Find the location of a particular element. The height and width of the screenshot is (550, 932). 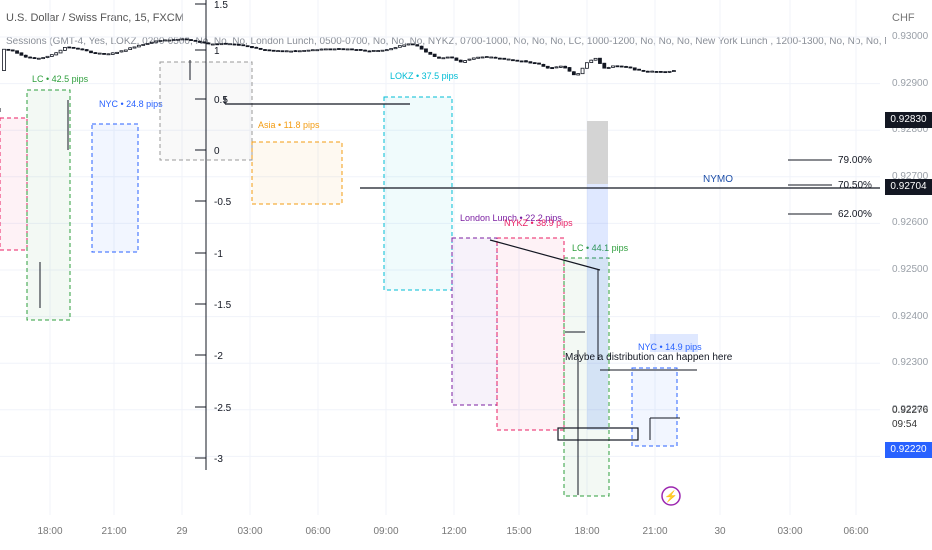

current-price: 0.92276 is located at coordinates (910, 410).